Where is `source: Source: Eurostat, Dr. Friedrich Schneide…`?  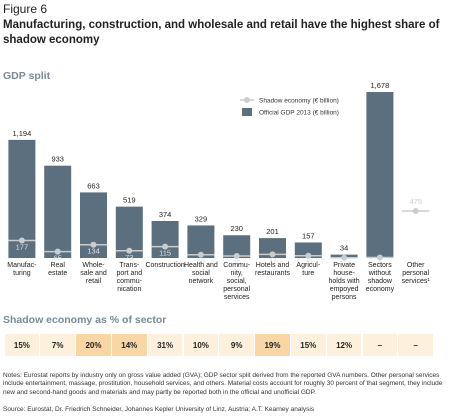
source: Source: Eurostat, Dr. Friedrich Schneide… is located at coordinates (159, 409).